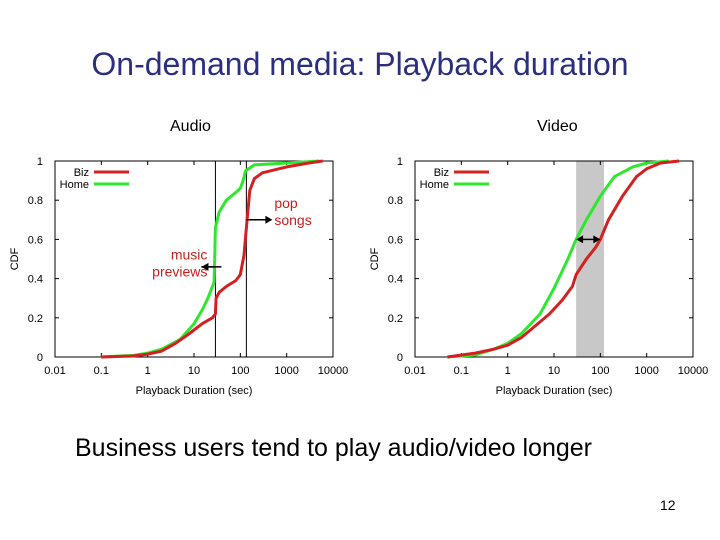 The image size is (720, 540). I want to click on audio-panel-title: Audio, so click(190, 126).